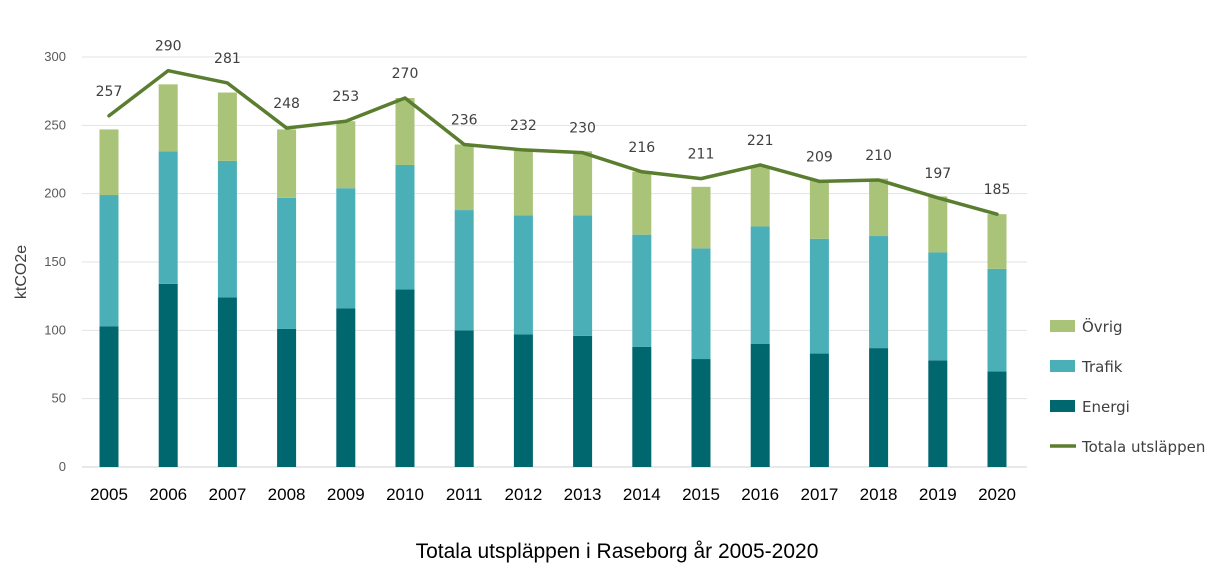 The width and height of the screenshot is (1227, 588). What do you see at coordinates (642, 203) in the screenshot?
I see `bar--vrig-2014` at bounding box center [642, 203].